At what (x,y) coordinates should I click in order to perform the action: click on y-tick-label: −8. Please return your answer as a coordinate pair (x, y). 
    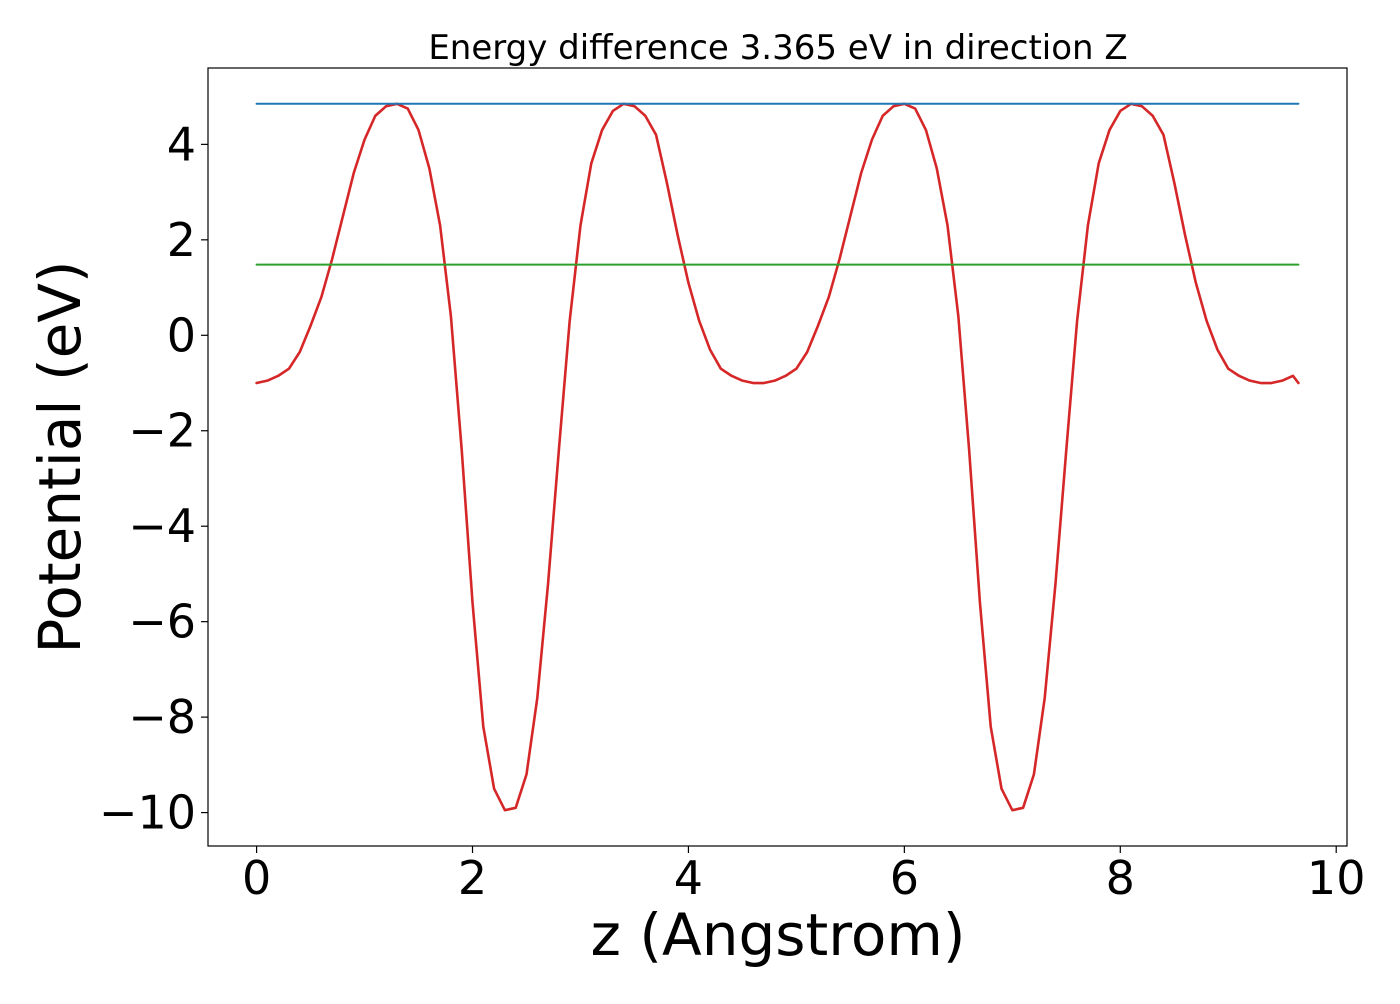
    Looking at the image, I should click on (162, 717).